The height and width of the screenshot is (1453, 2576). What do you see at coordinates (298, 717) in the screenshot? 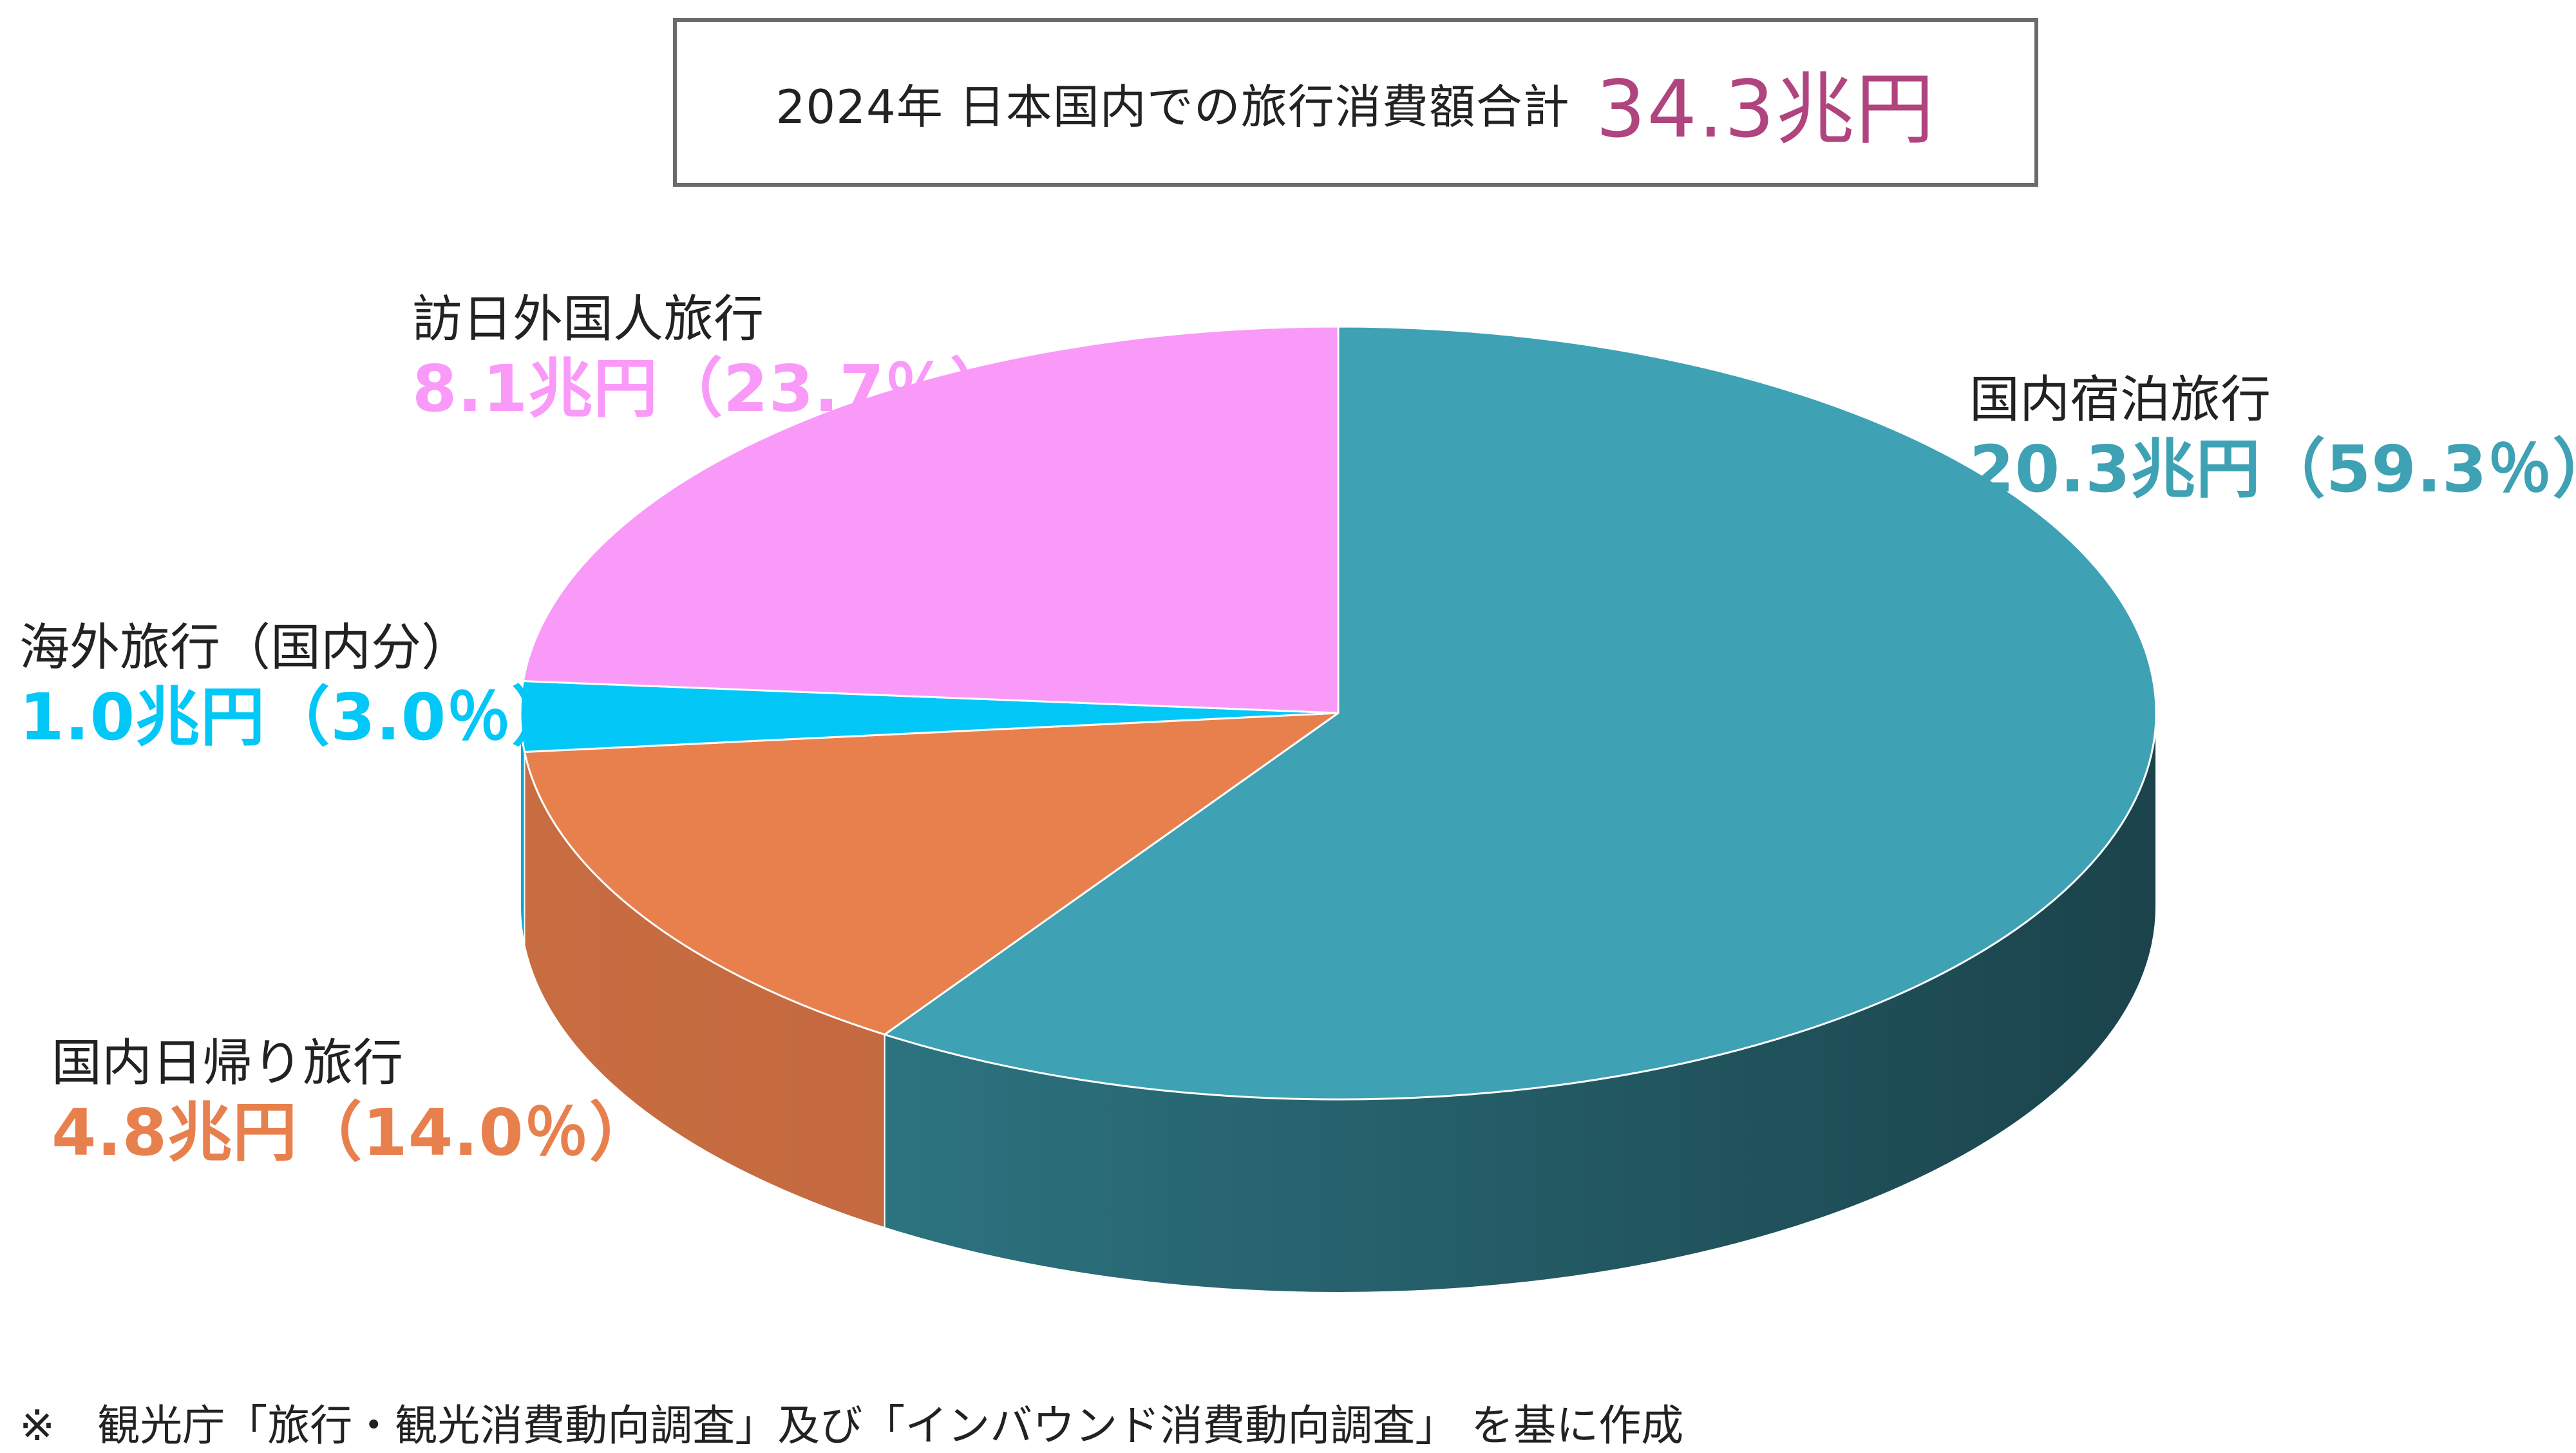
I see `slice-value: 1.0兆円（3.0％）` at bounding box center [298, 717].